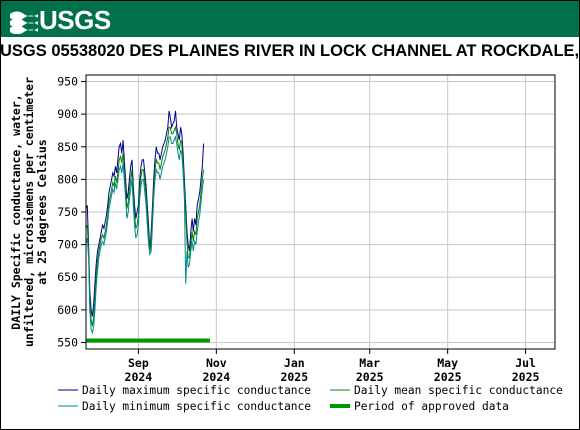 This screenshot has width=580, height=430. What do you see at coordinates (67, 342) in the screenshot?
I see `y-tick-label: 550` at bounding box center [67, 342].